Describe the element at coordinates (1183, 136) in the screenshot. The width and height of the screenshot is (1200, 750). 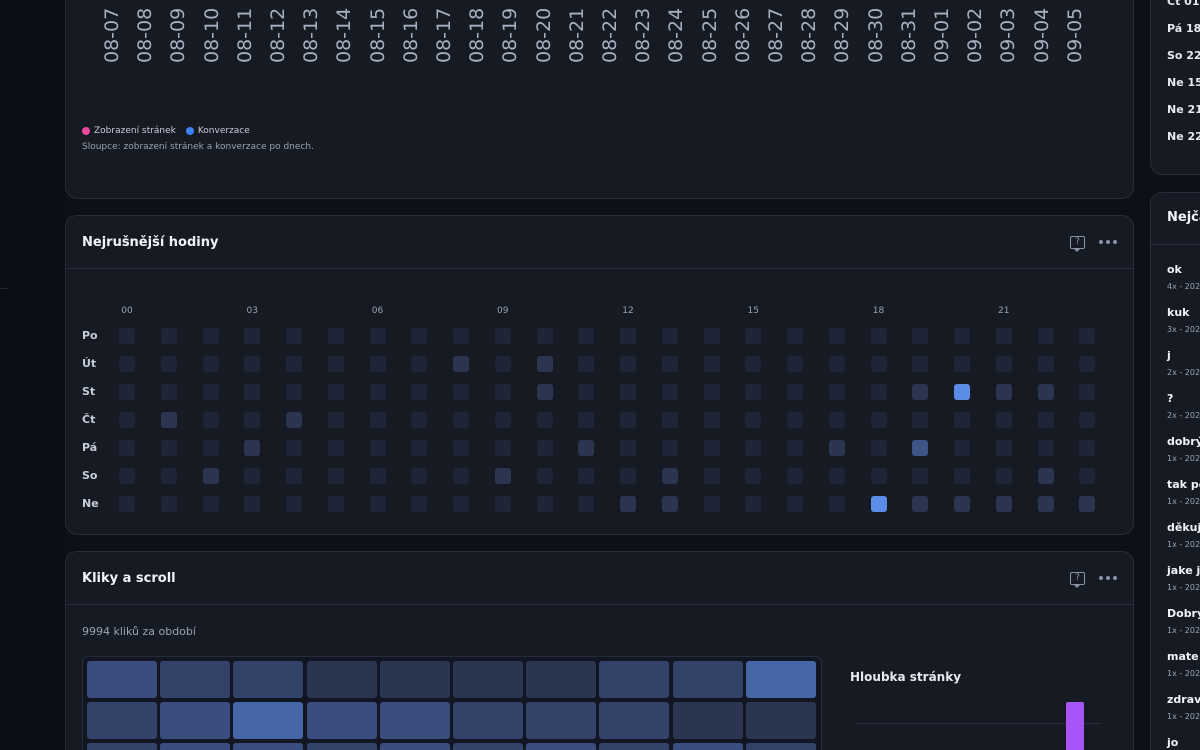
I see `session-item: Ne 22:` at that location.